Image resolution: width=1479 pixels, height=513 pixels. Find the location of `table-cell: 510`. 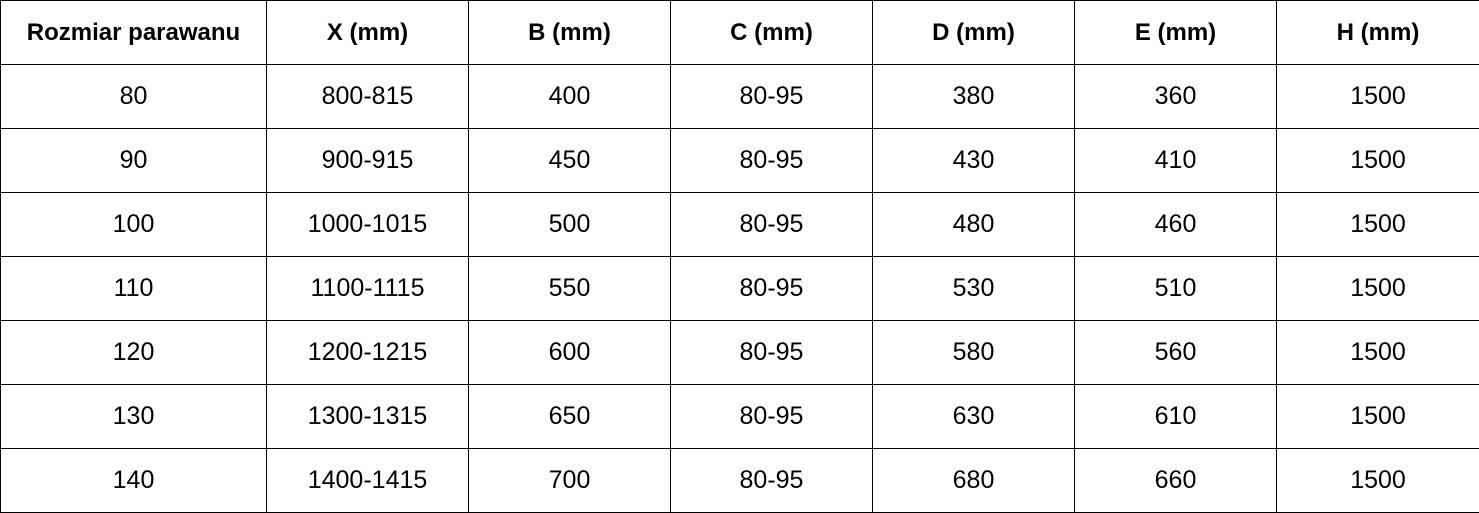

table-cell: 510 is located at coordinates (1175, 288).